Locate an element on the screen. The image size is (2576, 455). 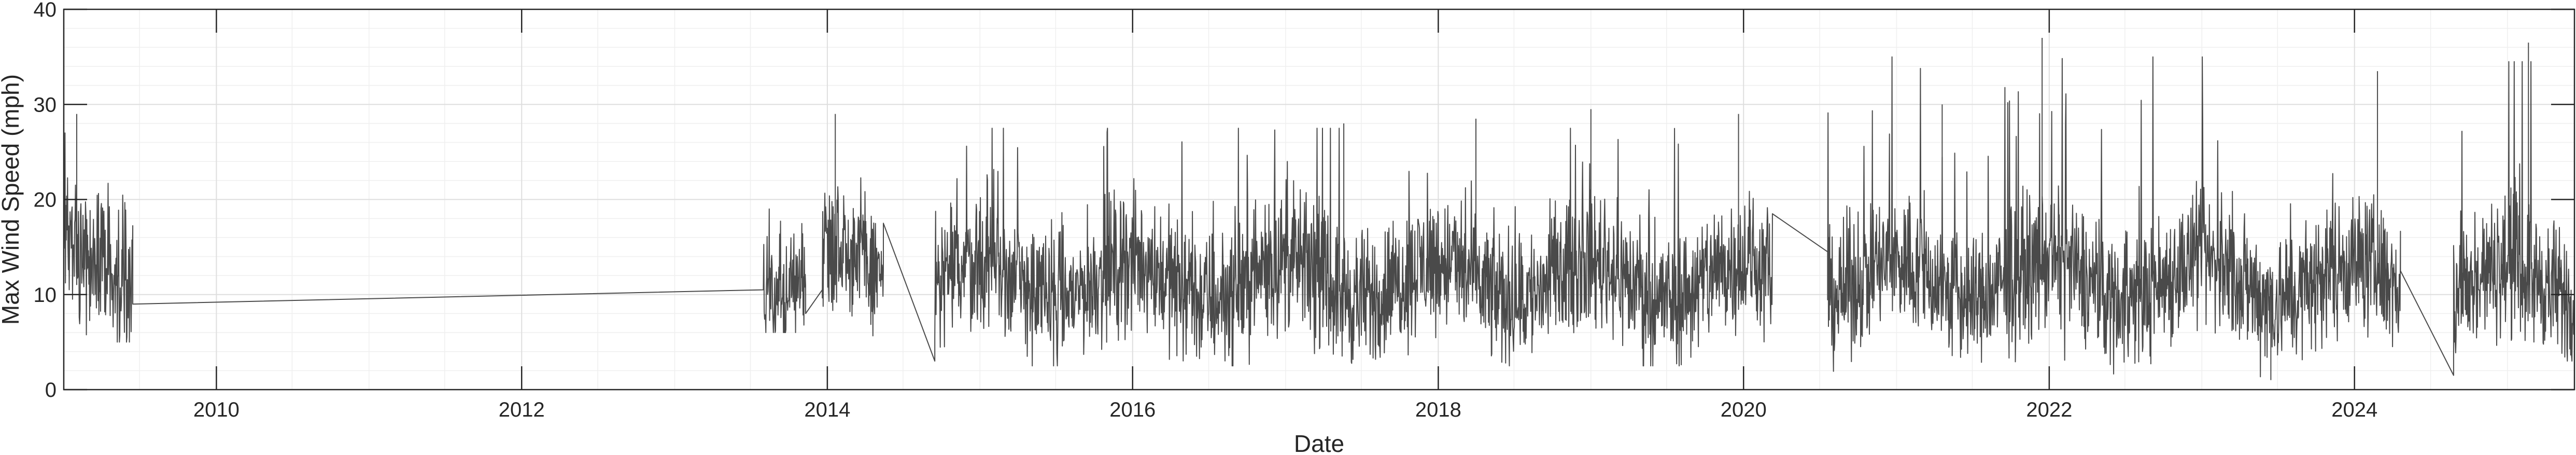
x-tick-labels: 2010 2012 2014 2016 2018 2020 2022 2024 is located at coordinates (1285, 410).